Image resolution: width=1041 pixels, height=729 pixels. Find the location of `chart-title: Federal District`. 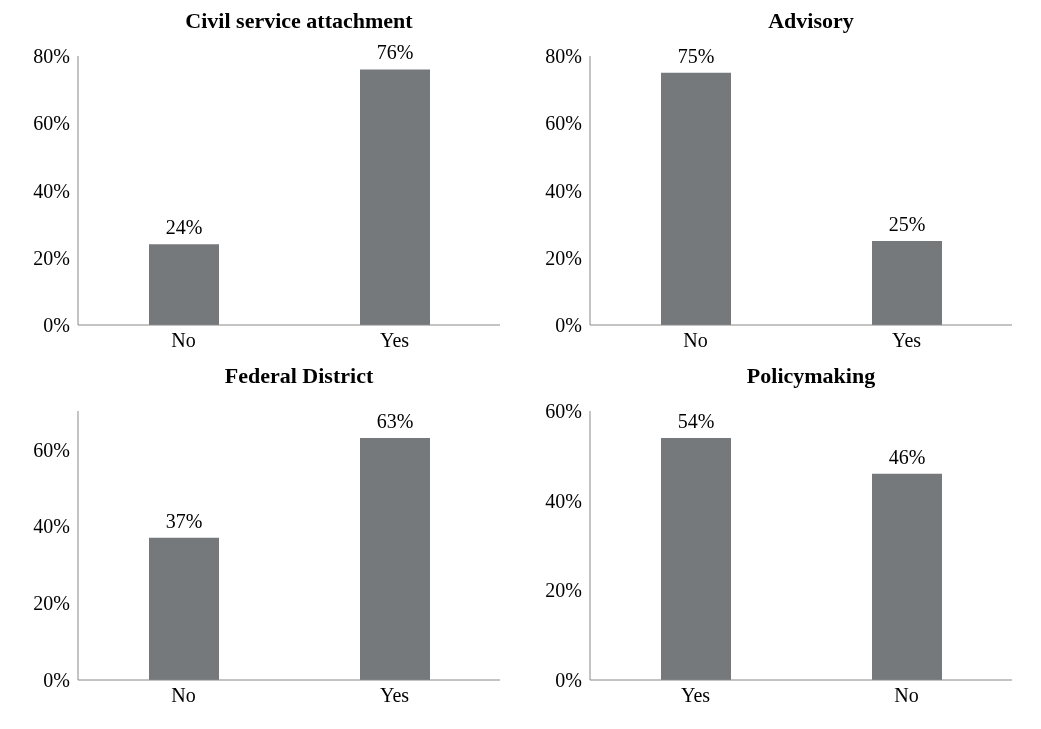

chart-title: Federal District is located at coordinates (299, 376).